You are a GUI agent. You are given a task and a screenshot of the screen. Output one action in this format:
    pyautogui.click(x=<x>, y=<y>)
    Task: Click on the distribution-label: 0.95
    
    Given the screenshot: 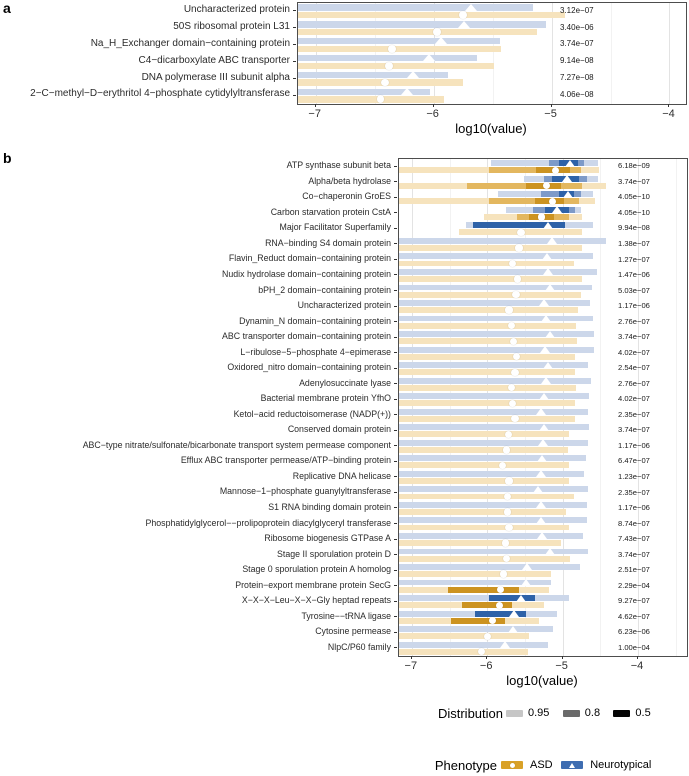 What is the action you would take?
    pyautogui.click(x=539, y=713)
    